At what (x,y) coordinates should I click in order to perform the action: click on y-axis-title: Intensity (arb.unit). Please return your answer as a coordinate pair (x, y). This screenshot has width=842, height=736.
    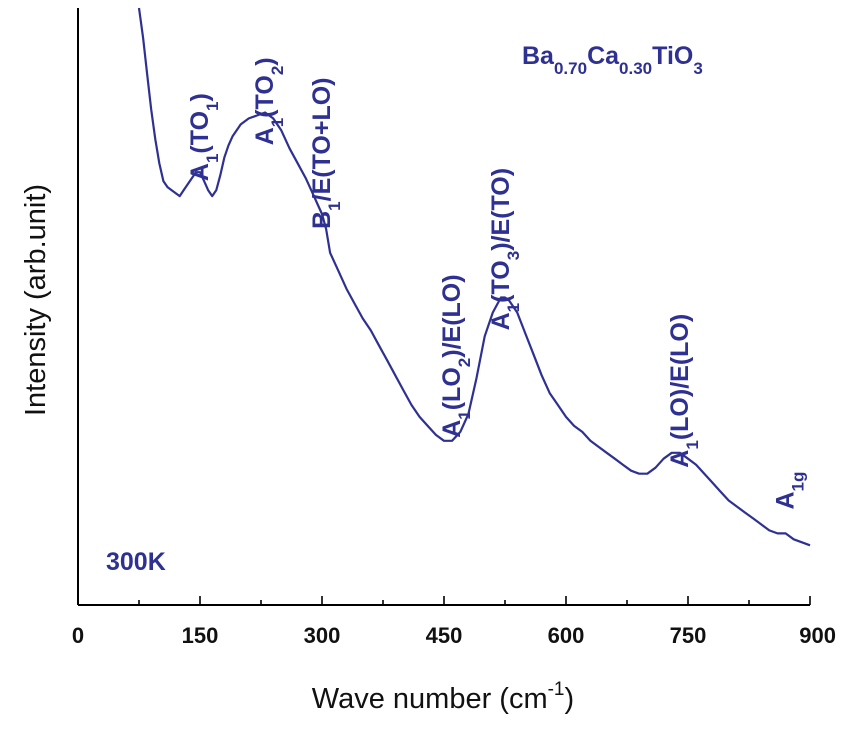
    Looking at the image, I should click on (36, 300).